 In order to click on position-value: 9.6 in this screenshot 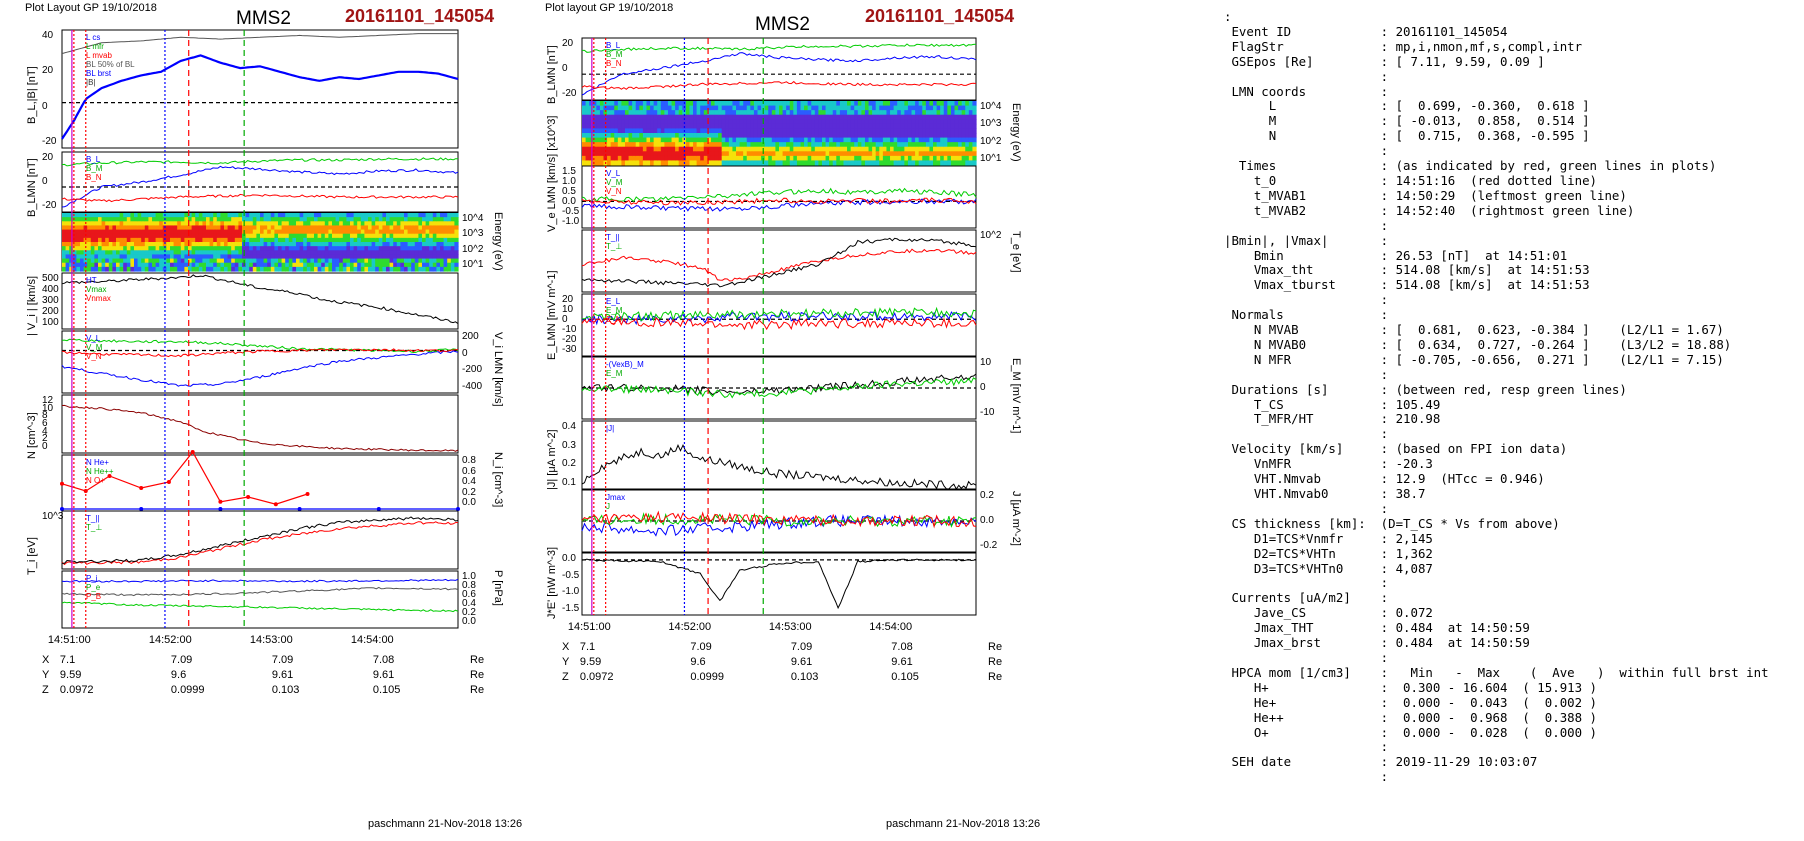, I will do `click(698, 662)`.